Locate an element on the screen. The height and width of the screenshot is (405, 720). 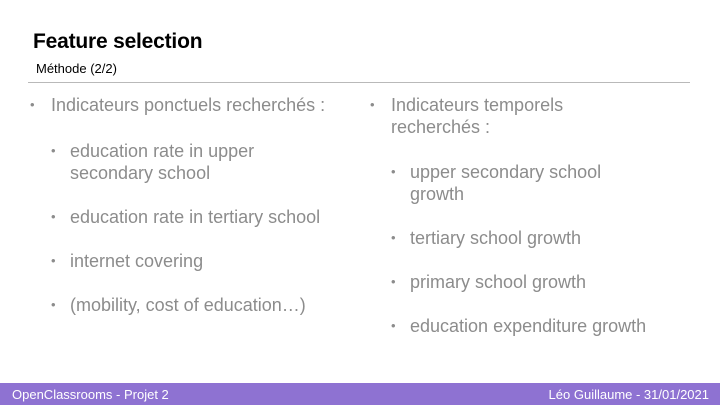
left-heading: Indicateurs ponctuels recherchés : is located at coordinates (188, 105).